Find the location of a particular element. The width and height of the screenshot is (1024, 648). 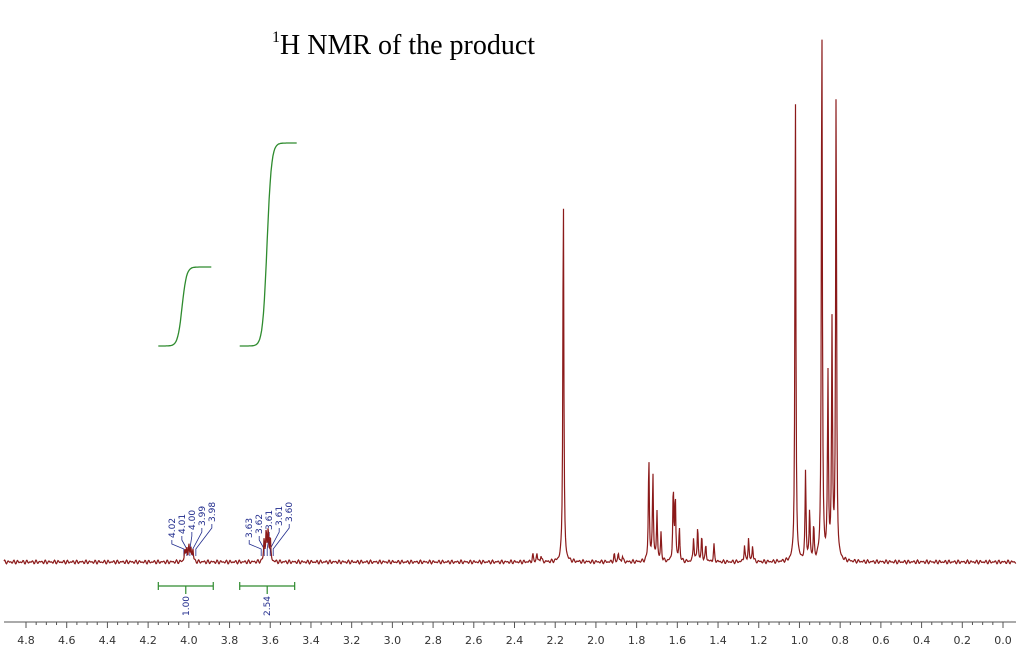

x-tick-label: 4.6 is located at coordinates (67, 640).